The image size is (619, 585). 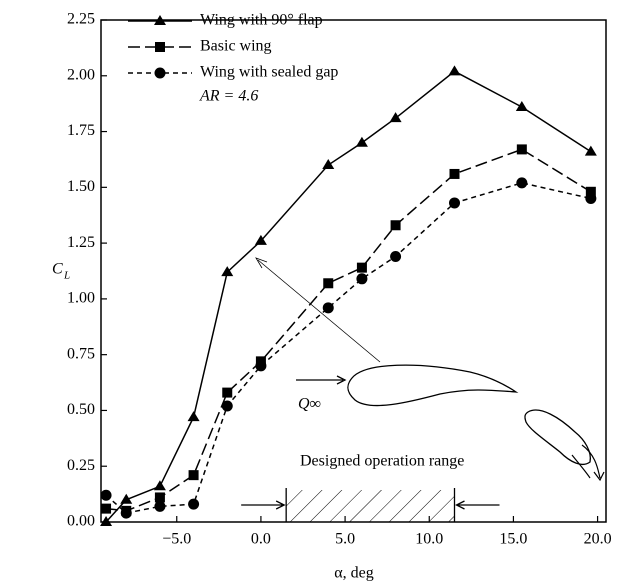 What do you see at coordinates (81, 465) in the screenshot?
I see `y-tick-label: 0.25` at bounding box center [81, 465].